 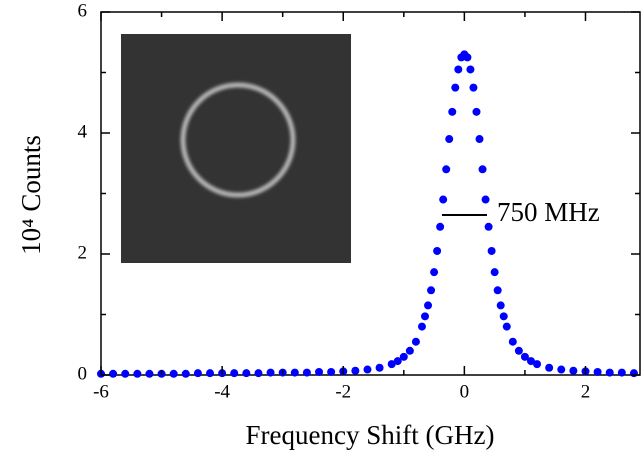 What do you see at coordinates (222, 391) in the screenshot?
I see `x-tick-label: -4` at bounding box center [222, 391].